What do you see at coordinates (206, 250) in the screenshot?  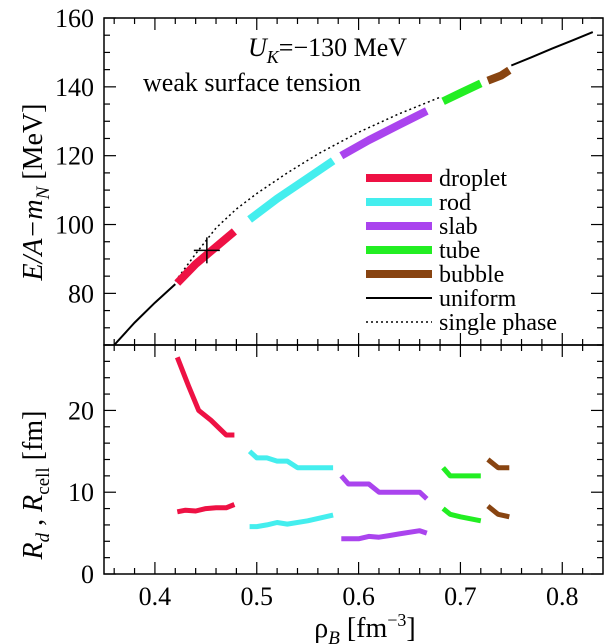 I see `highlight-marker` at bounding box center [206, 250].